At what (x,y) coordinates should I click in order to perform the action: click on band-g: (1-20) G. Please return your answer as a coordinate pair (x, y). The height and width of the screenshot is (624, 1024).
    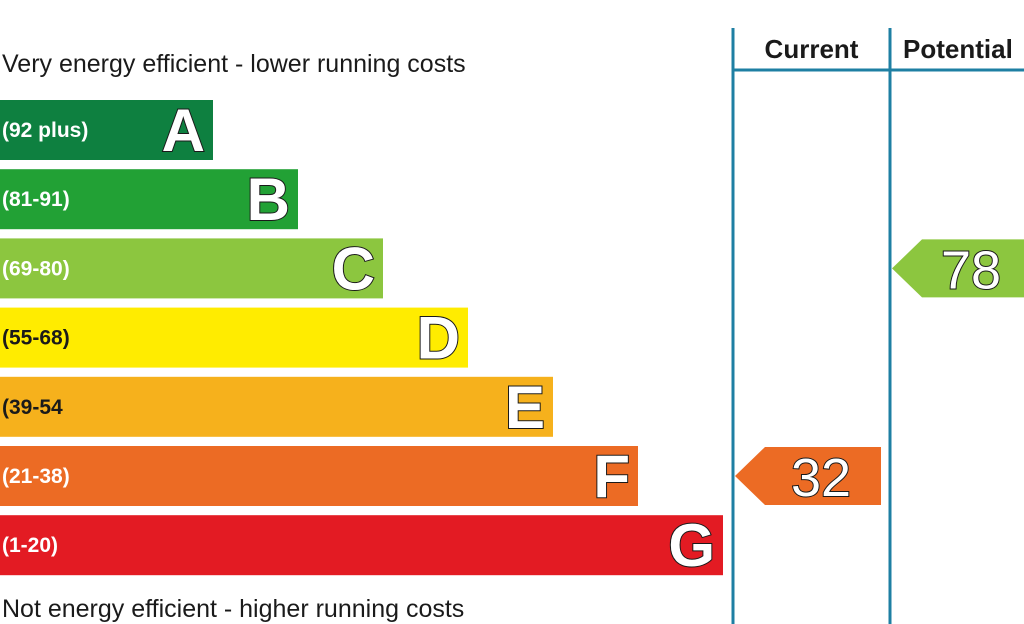
    Looking at the image, I should click on (361, 545).